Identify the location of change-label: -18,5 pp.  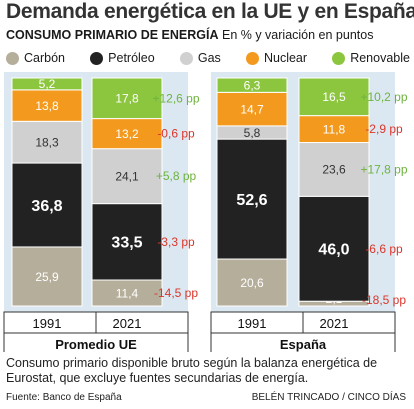
(384, 300).